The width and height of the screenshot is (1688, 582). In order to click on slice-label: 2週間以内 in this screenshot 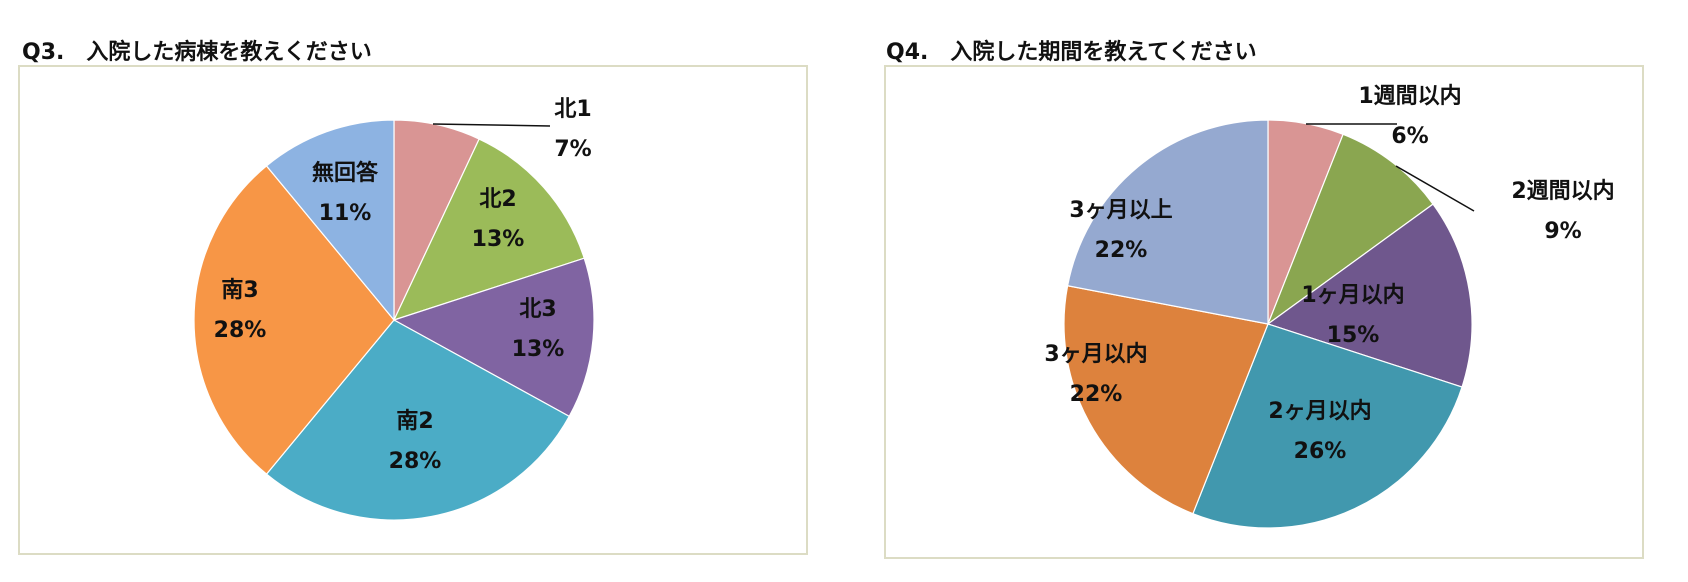, I will do `click(1562, 191)`.